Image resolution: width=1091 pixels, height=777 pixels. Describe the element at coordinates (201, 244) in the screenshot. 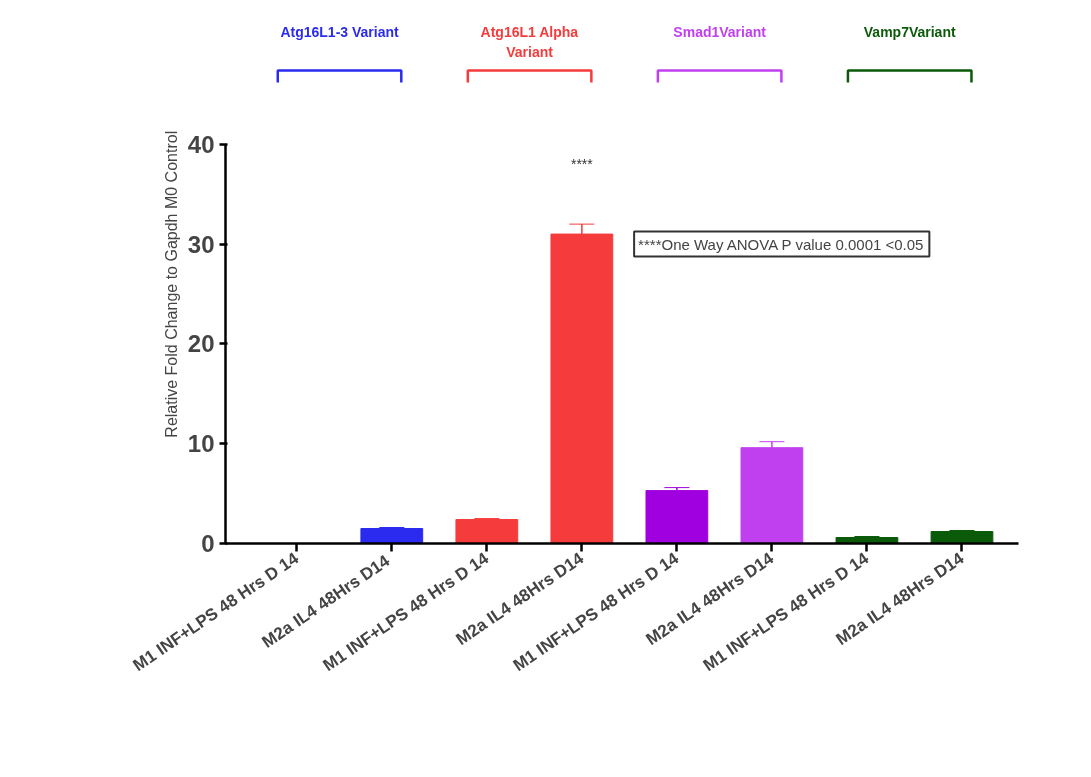

I see `y-tick-label: 30` at that location.